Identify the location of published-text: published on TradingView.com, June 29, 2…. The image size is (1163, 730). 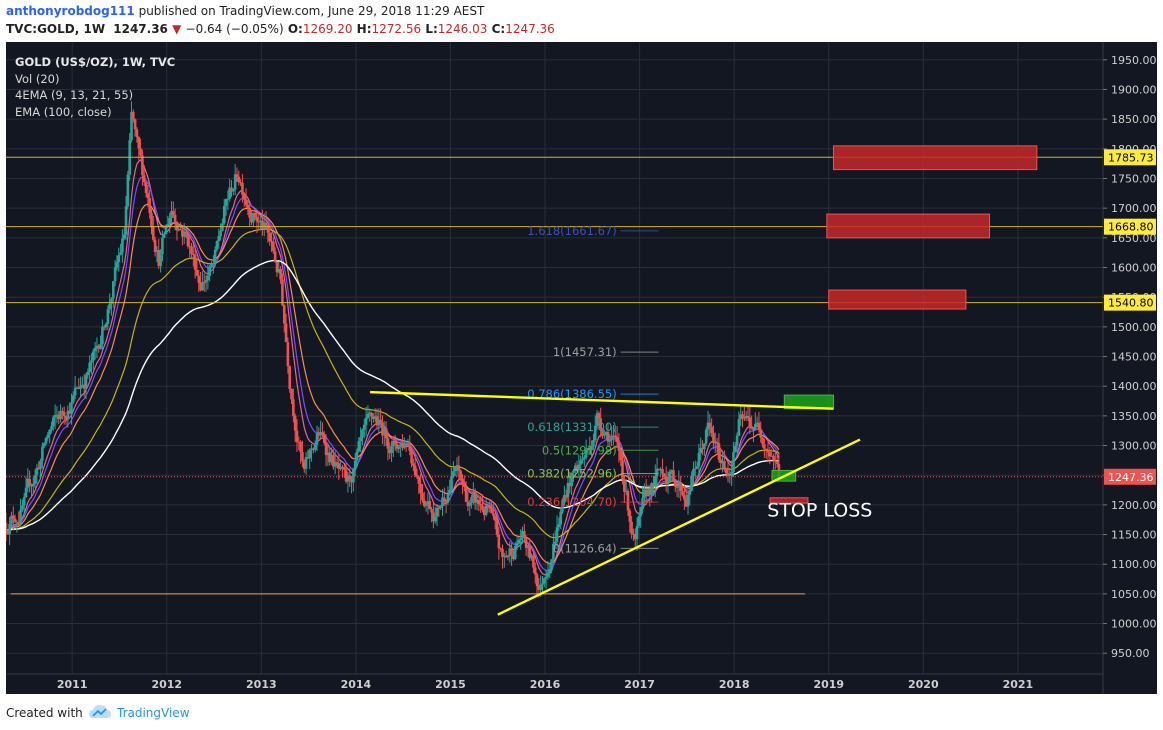
(309, 11).